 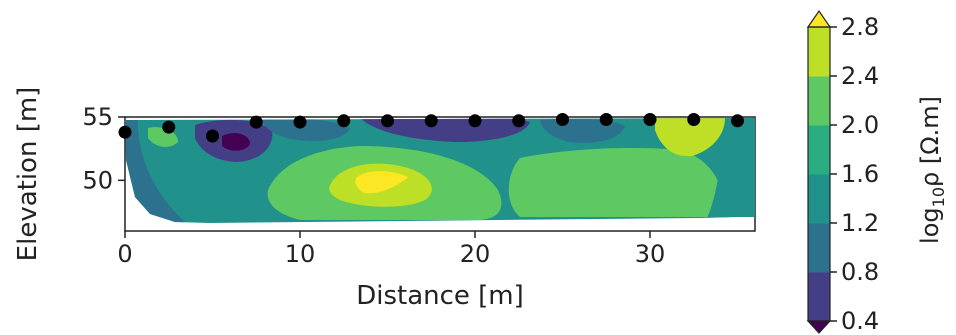 I want to click on colorbar-extend-max, so click(x=819, y=18).